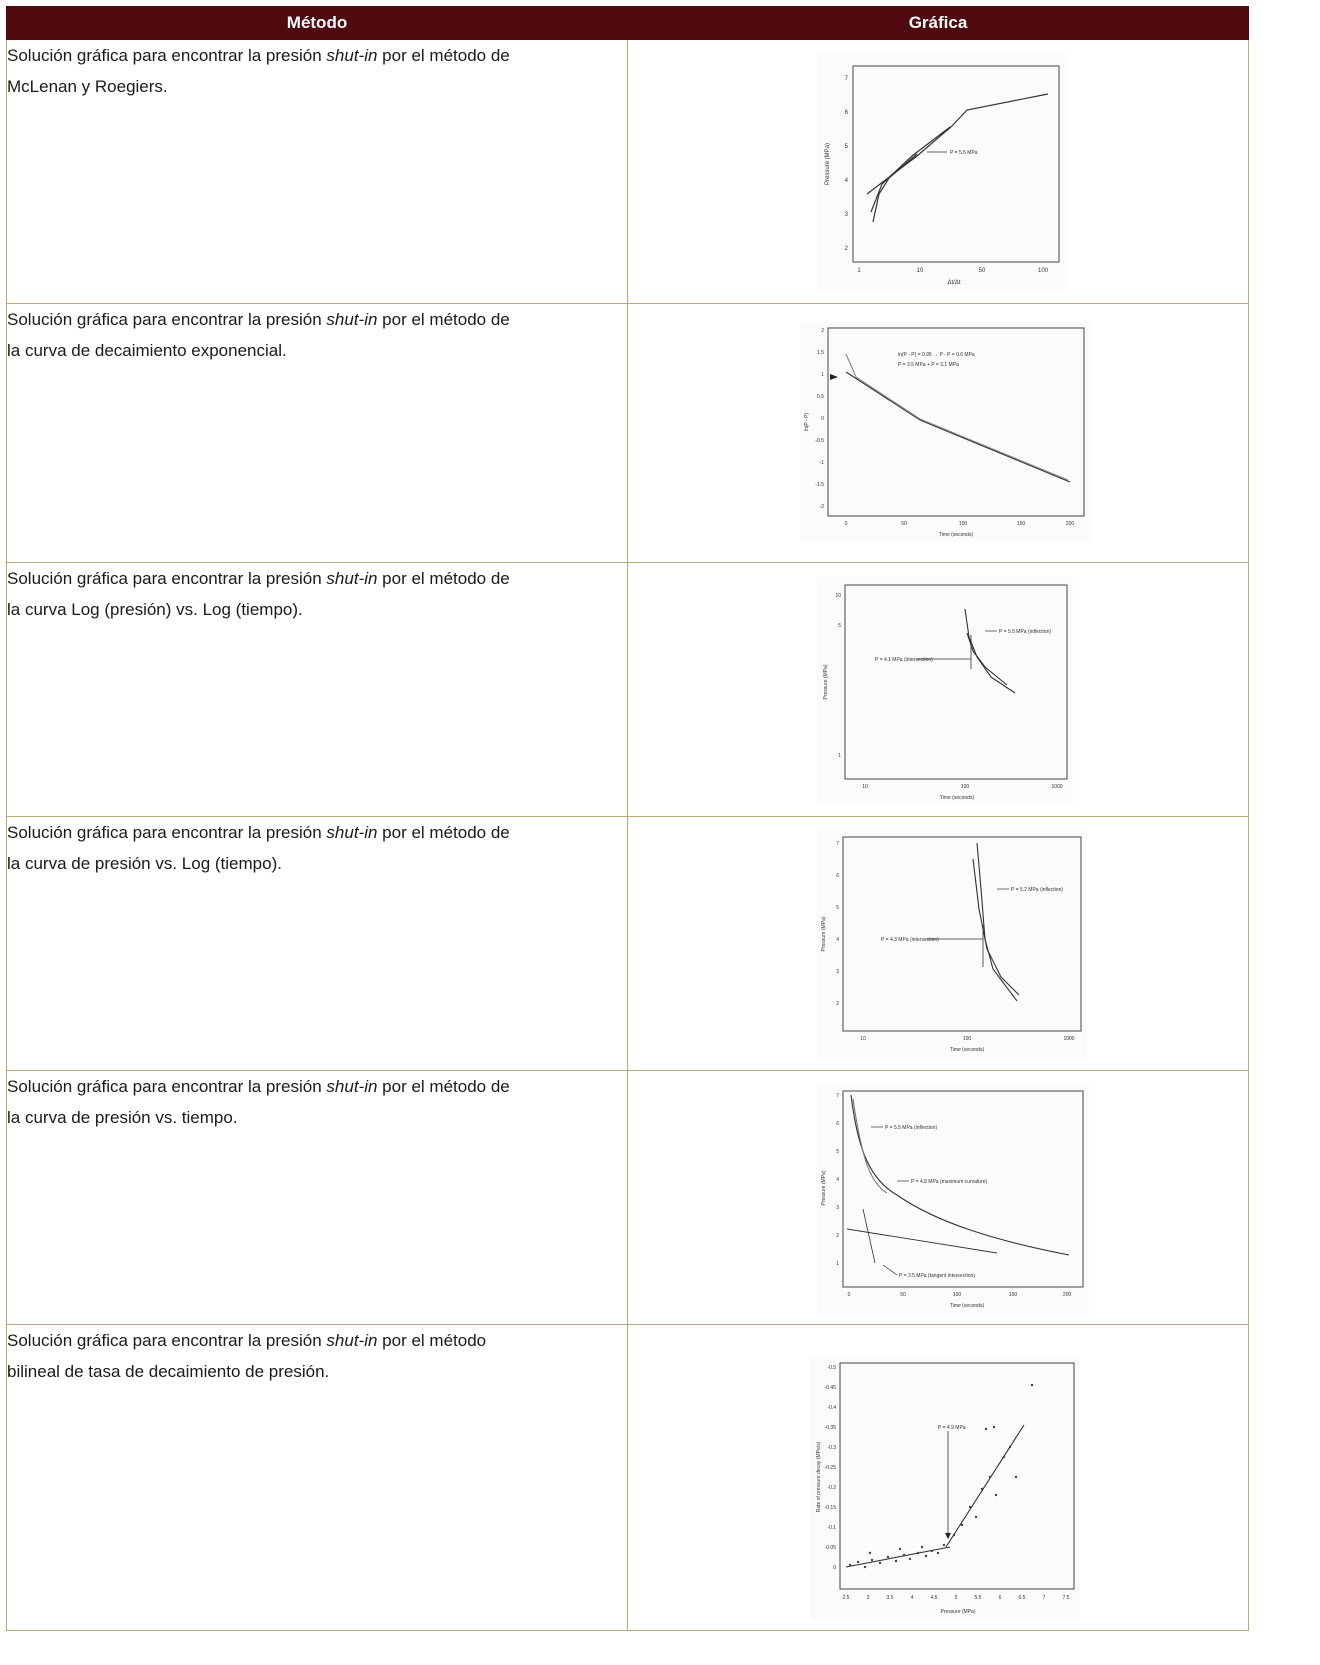 Image resolution: width=1320 pixels, height=1665 pixels. I want to click on x-tick: 4, so click(912, 1598).